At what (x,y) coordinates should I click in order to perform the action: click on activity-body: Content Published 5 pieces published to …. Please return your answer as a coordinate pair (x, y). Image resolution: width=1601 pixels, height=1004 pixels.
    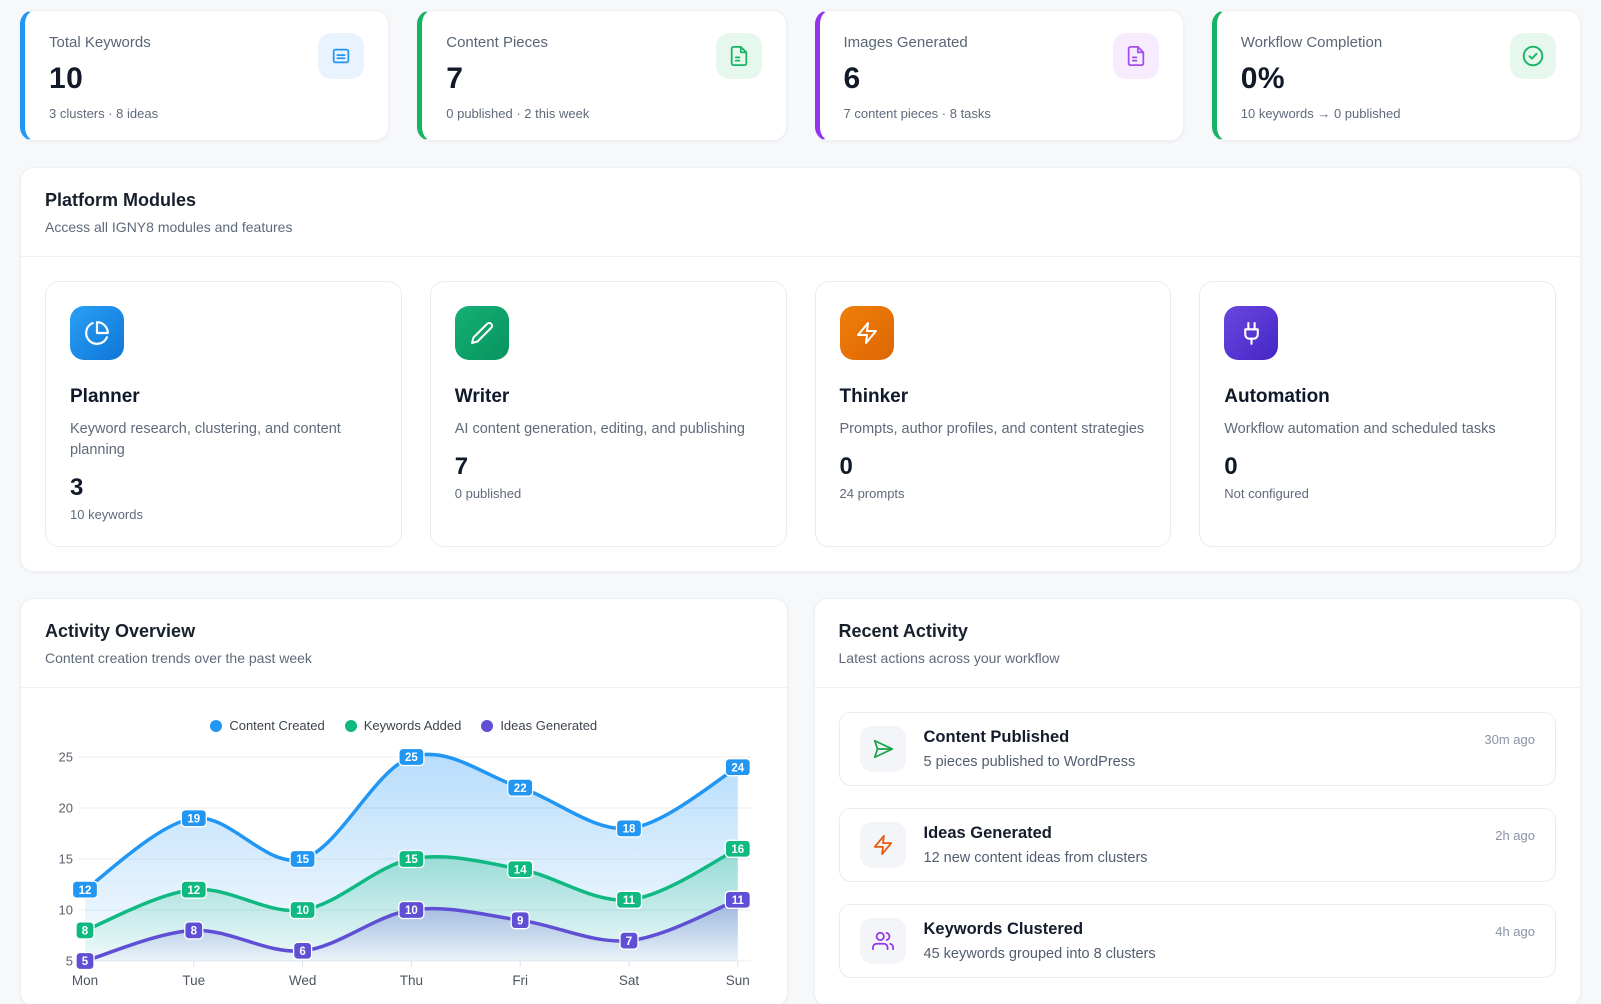
    Looking at the image, I should click on (1195, 749).